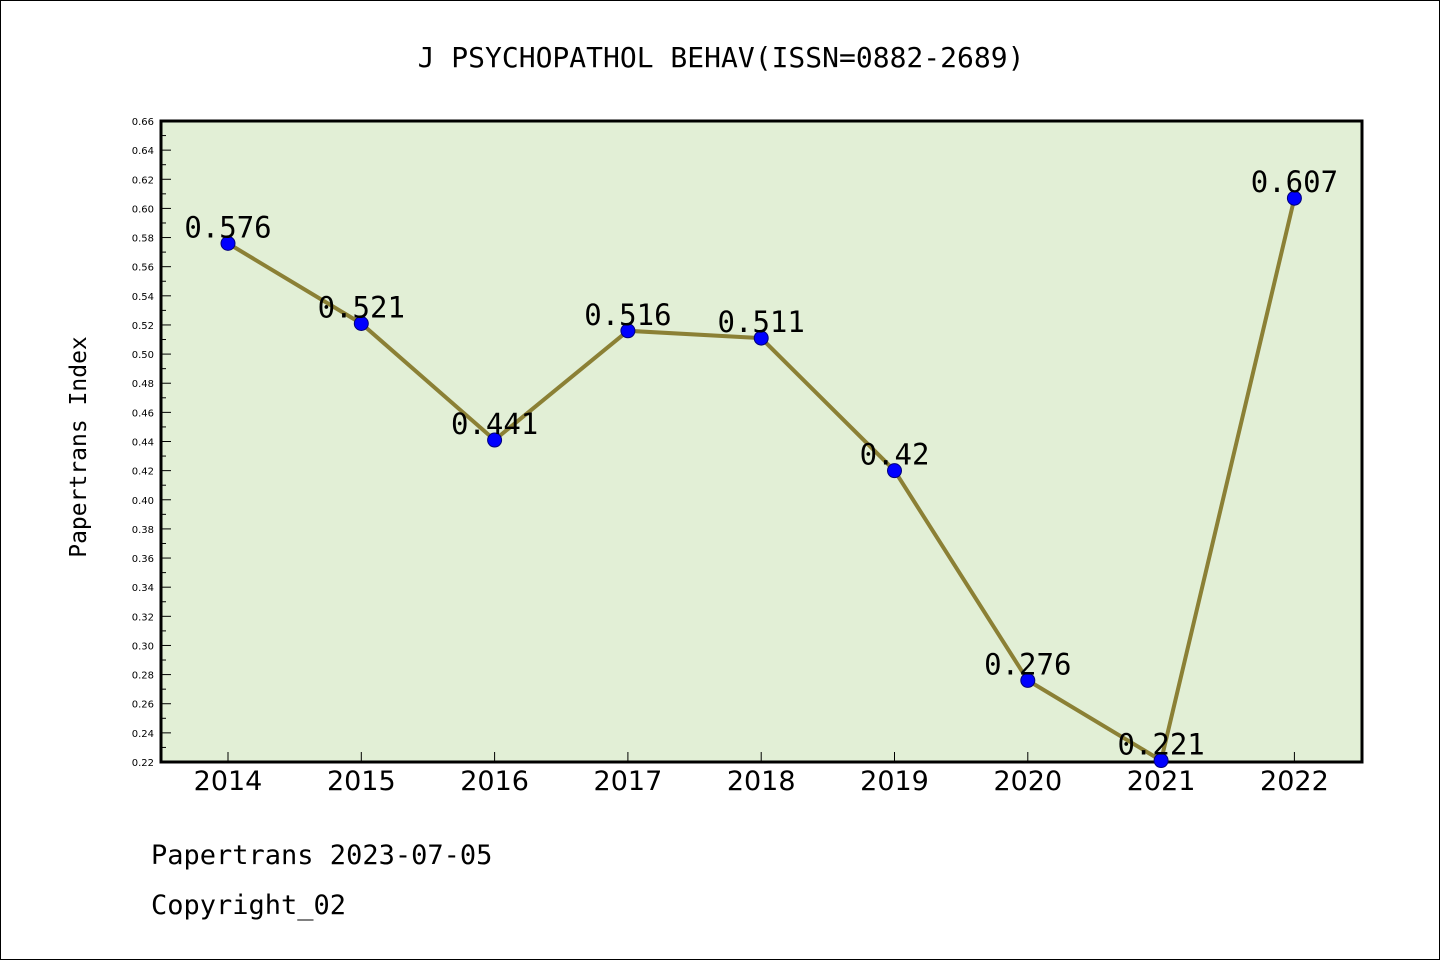 This screenshot has width=1440, height=961. What do you see at coordinates (143, 530) in the screenshot?
I see `y-tick-label: 0.38` at bounding box center [143, 530].